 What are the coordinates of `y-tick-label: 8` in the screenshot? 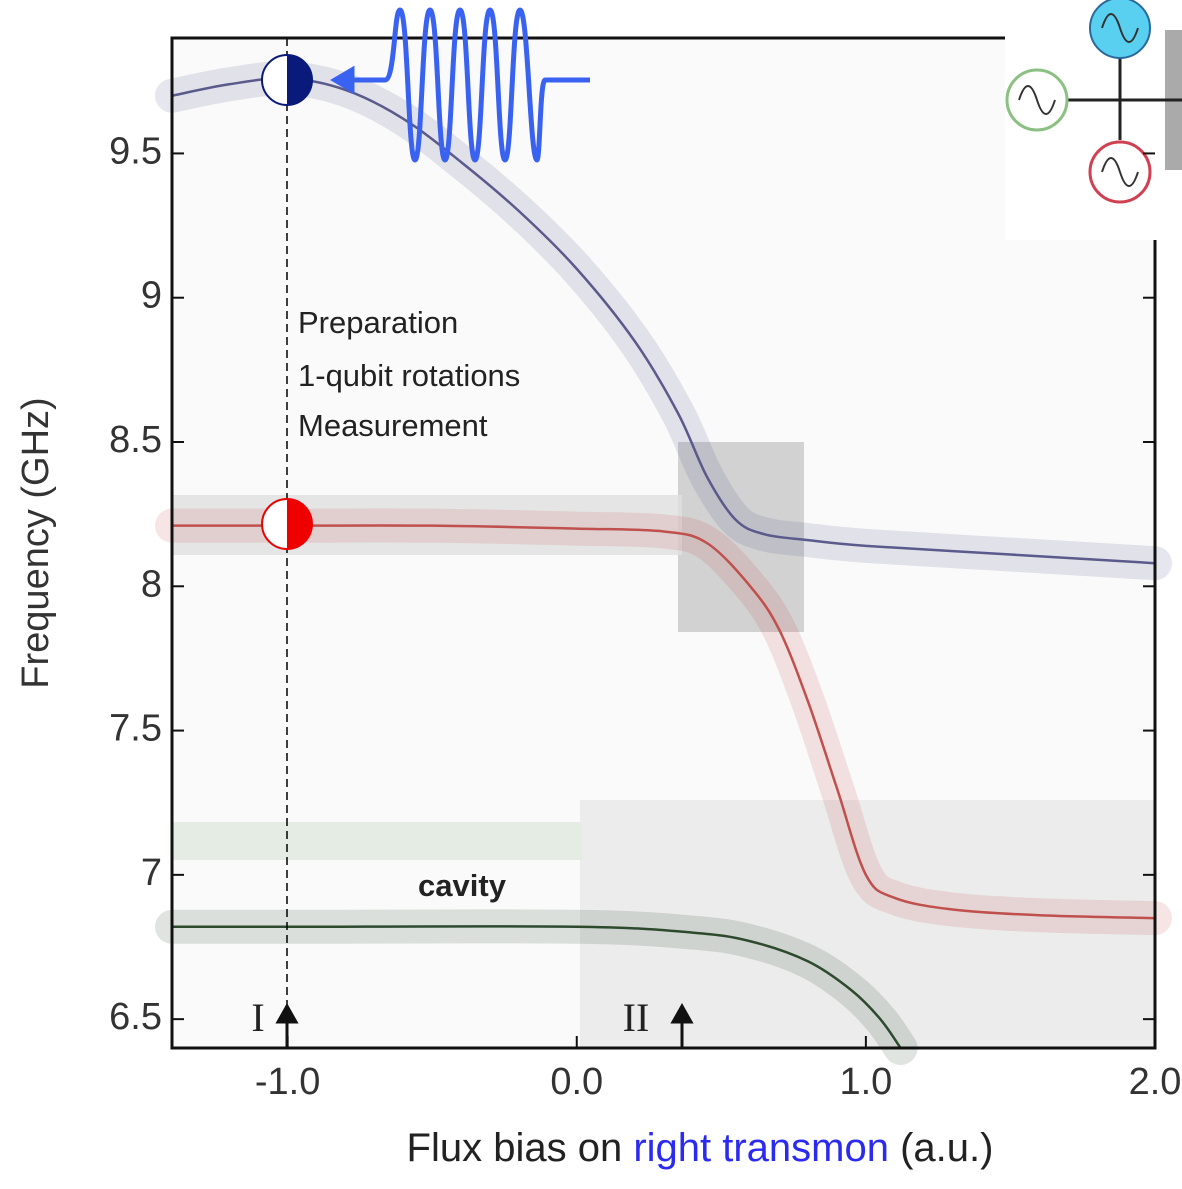 It's located at (151, 584).